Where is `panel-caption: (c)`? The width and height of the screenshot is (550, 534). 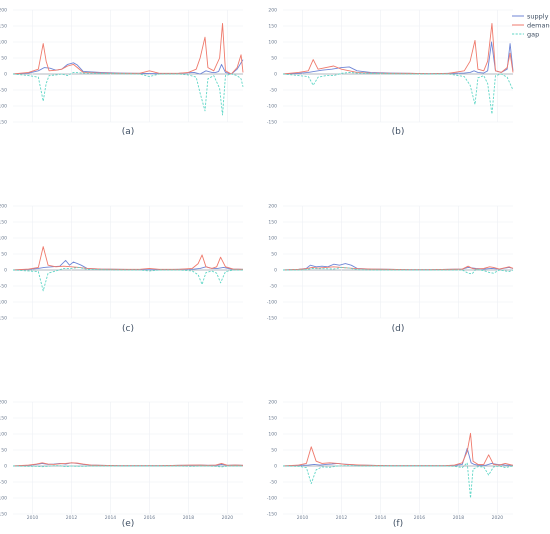
panel-caption: (c) is located at coordinates (128, 329).